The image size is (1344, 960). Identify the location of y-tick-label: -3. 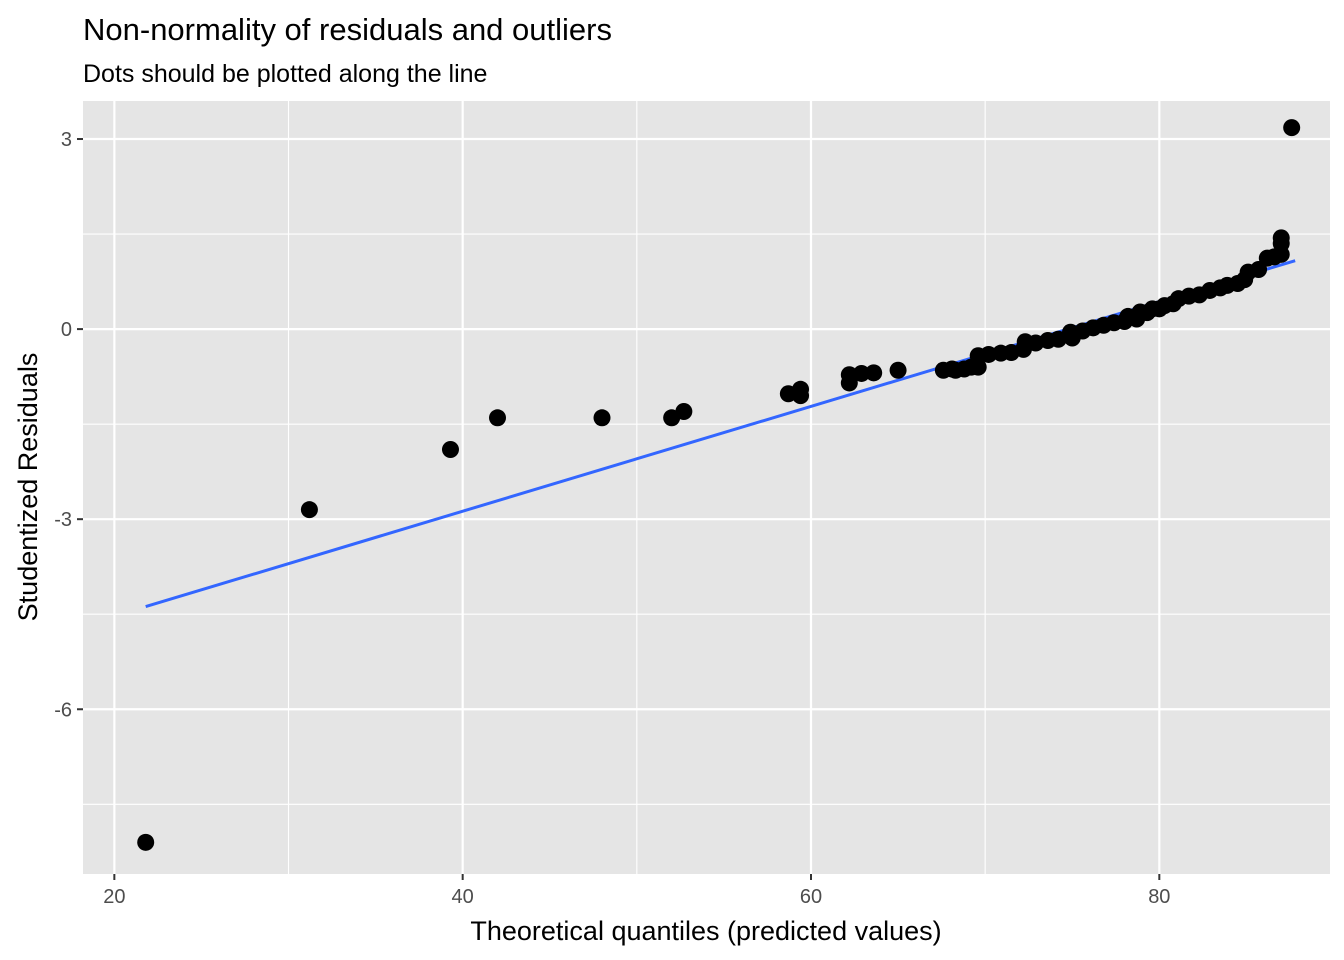
(63, 520).